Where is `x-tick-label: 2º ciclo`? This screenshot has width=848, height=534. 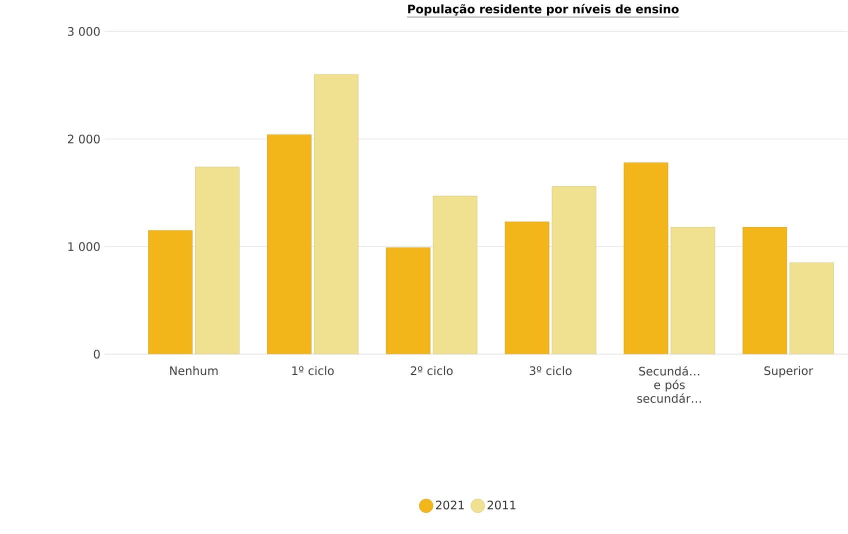
x-tick-label: 2º ciclo is located at coordinates (431, 371).